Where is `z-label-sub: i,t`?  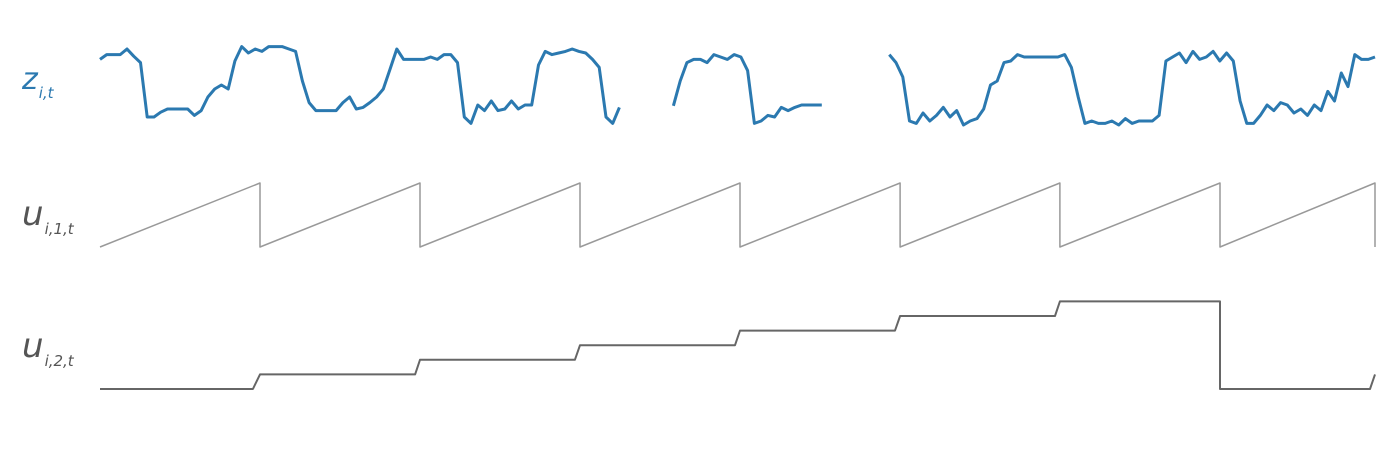
z-label-sub: i,t is located at coordinates (46, 93).